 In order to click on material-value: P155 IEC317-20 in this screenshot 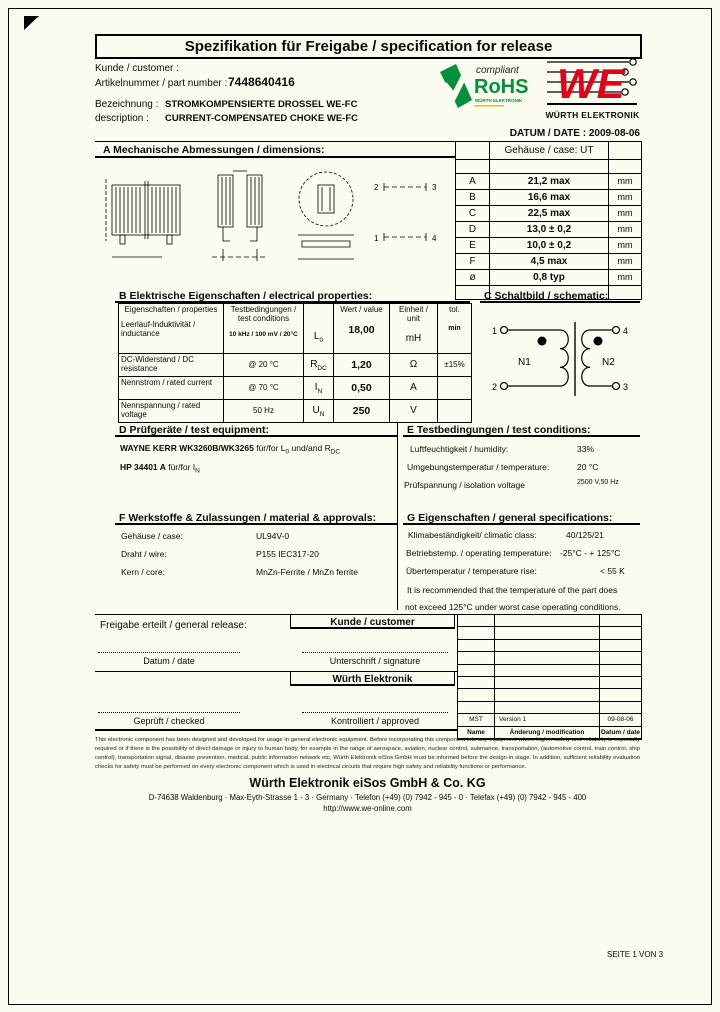, I will do `click(287, 554)`.